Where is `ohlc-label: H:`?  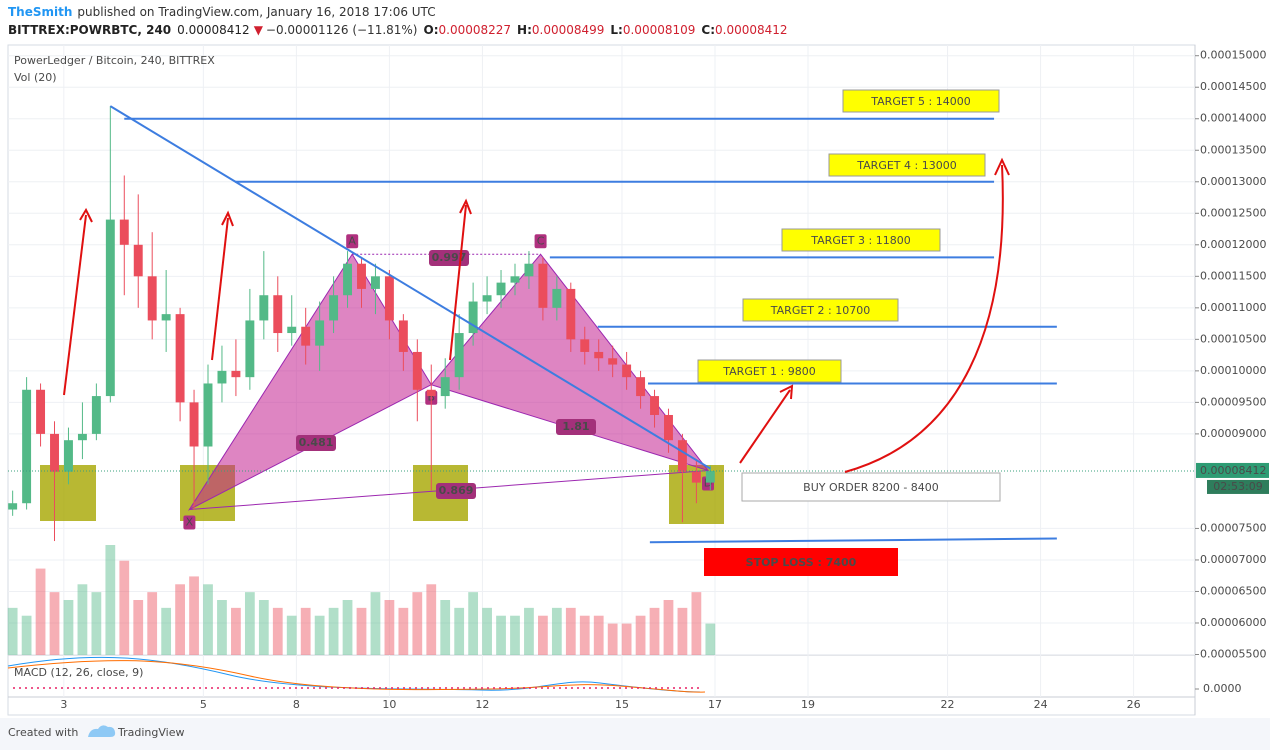 ohlc-label: H: is located at coordinates (524, 30).